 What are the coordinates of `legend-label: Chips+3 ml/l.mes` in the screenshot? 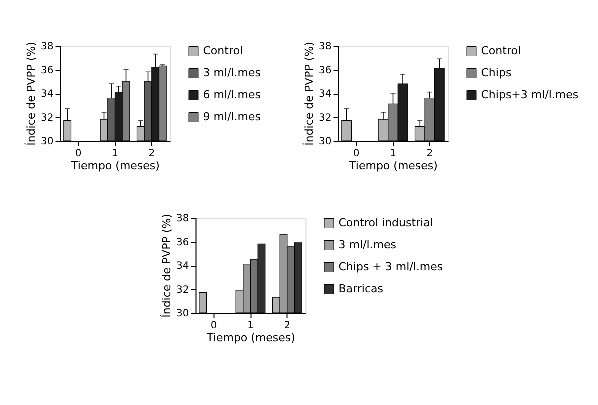 It's located at (530, 95).